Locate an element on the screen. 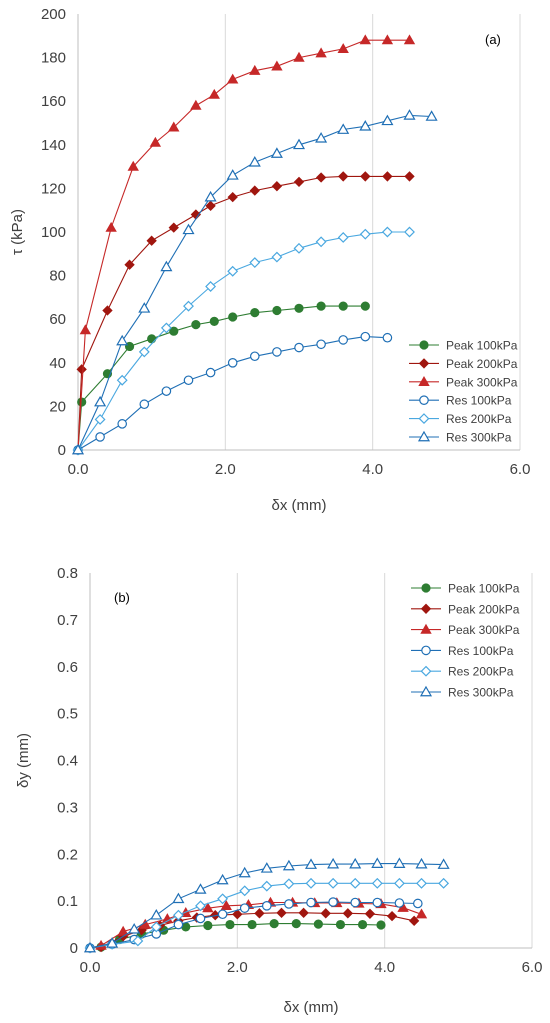 This screenshot has width=550, height=1023. series-peak-100kpa is located at coordinates (221, 378).